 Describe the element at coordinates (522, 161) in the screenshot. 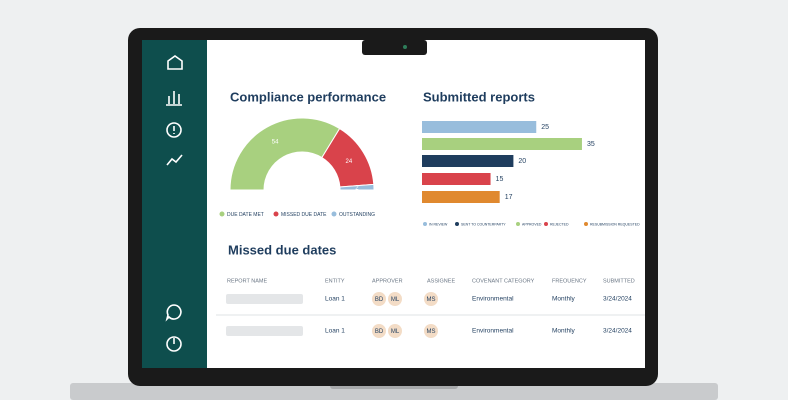

I see `bar-value: 20` at that location.